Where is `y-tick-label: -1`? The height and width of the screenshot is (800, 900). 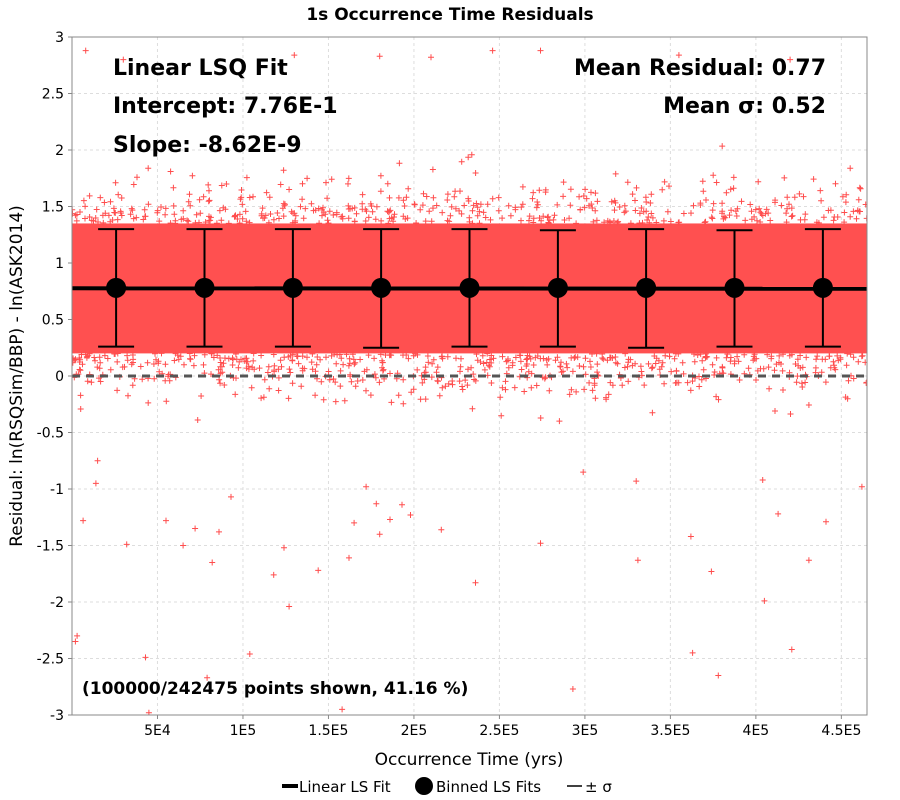 y-tick-label: -1 is located at coordinates (57, 490).